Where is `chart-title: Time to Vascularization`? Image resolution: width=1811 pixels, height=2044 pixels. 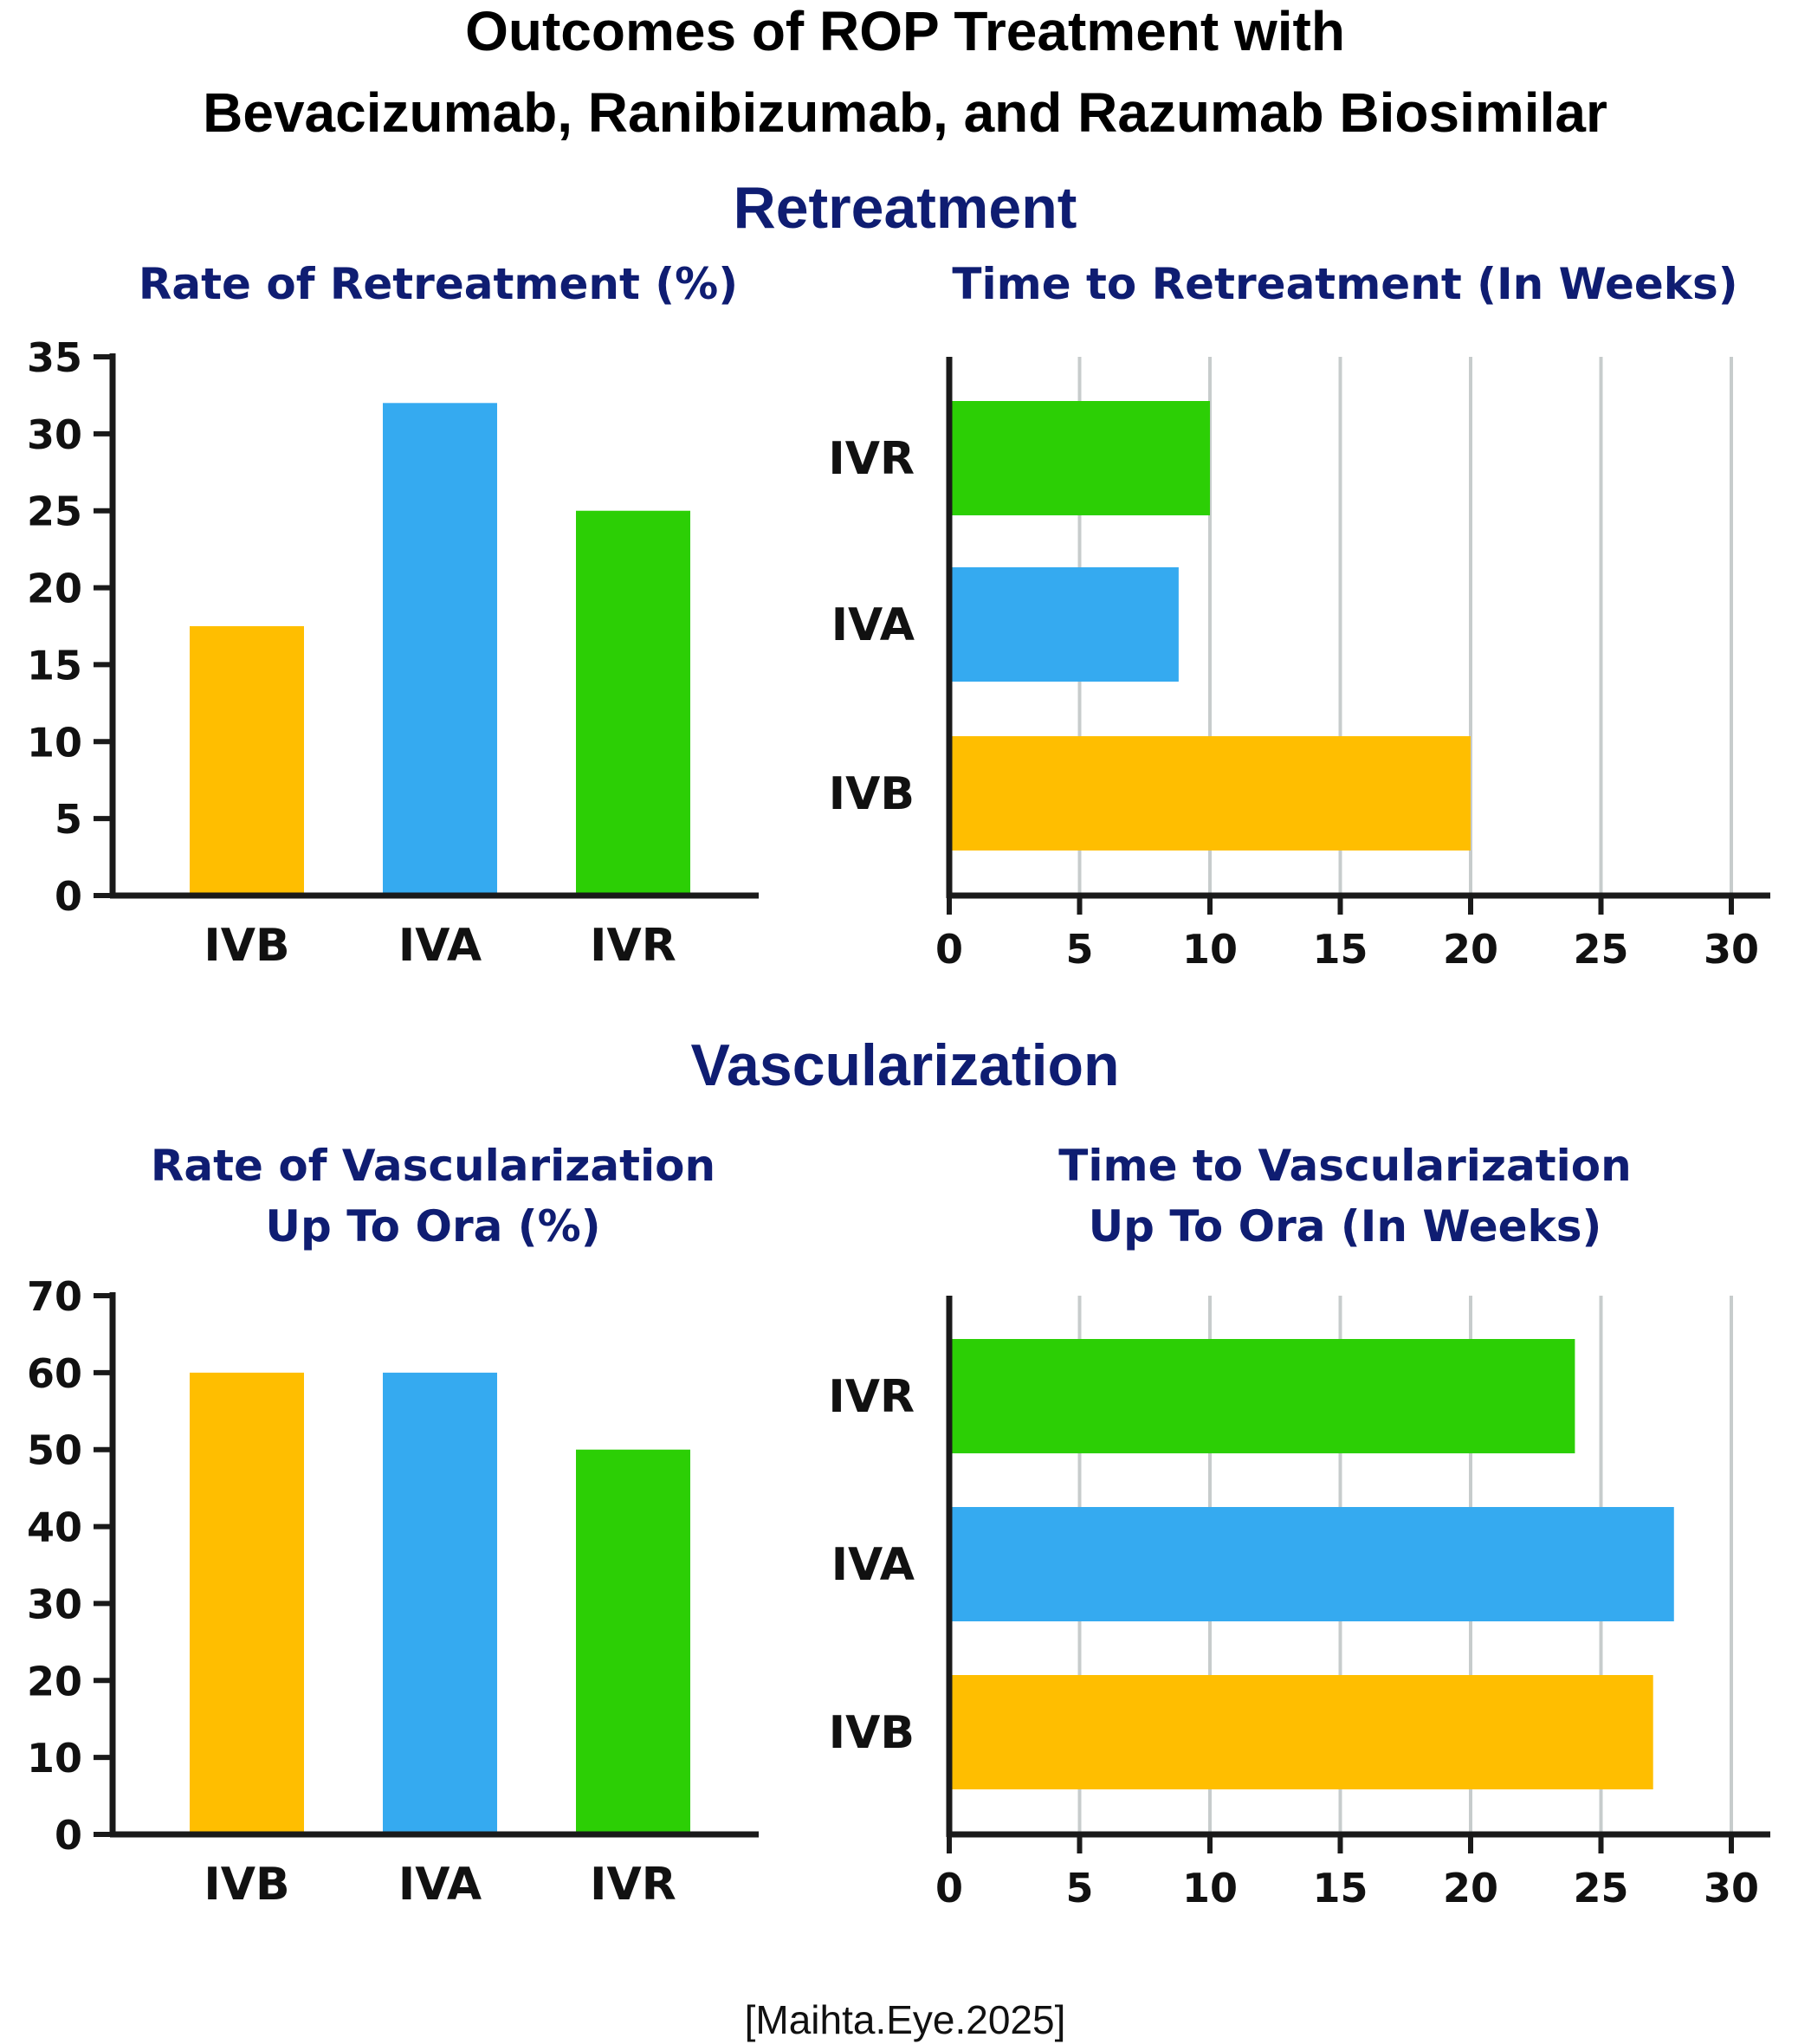
chart-title: Time to Vascularization is located at coordinates (1345, 1166).